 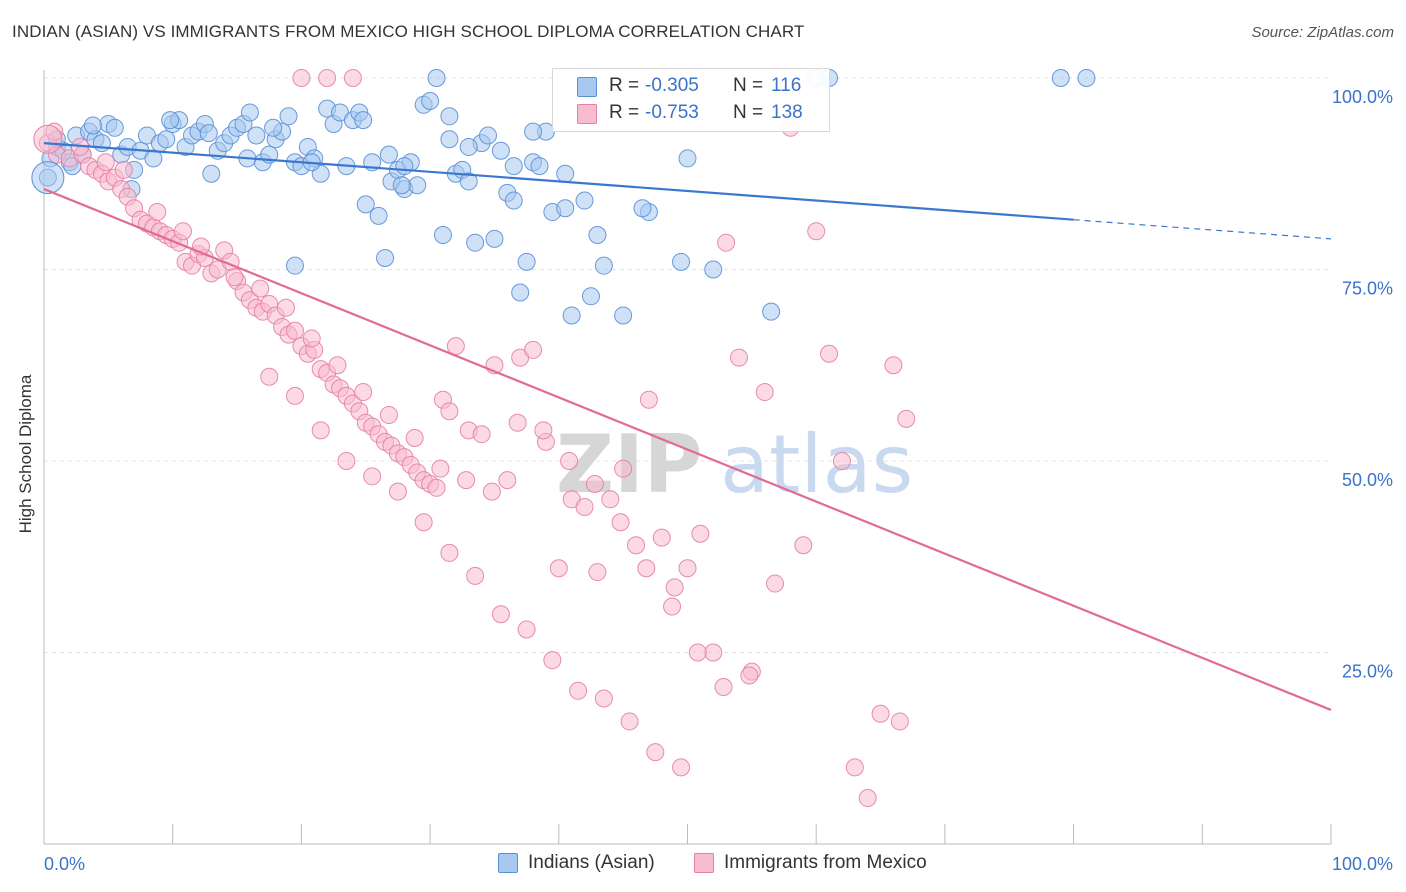 What do you see at coordinates (48, 178) in the screenshot?
I see `point-indians-large` at bounding box center [48, 178].